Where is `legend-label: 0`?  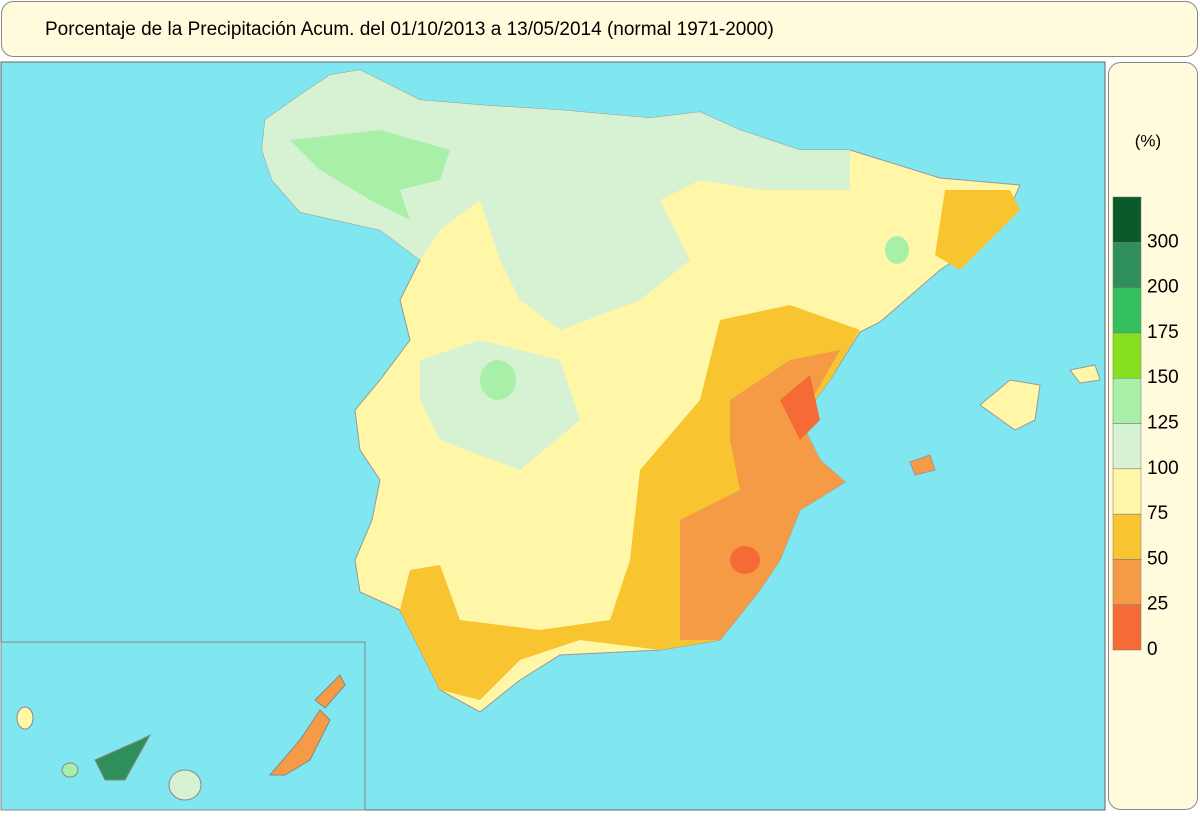
legend-label: 0 is located at coordinates (1152, 649).